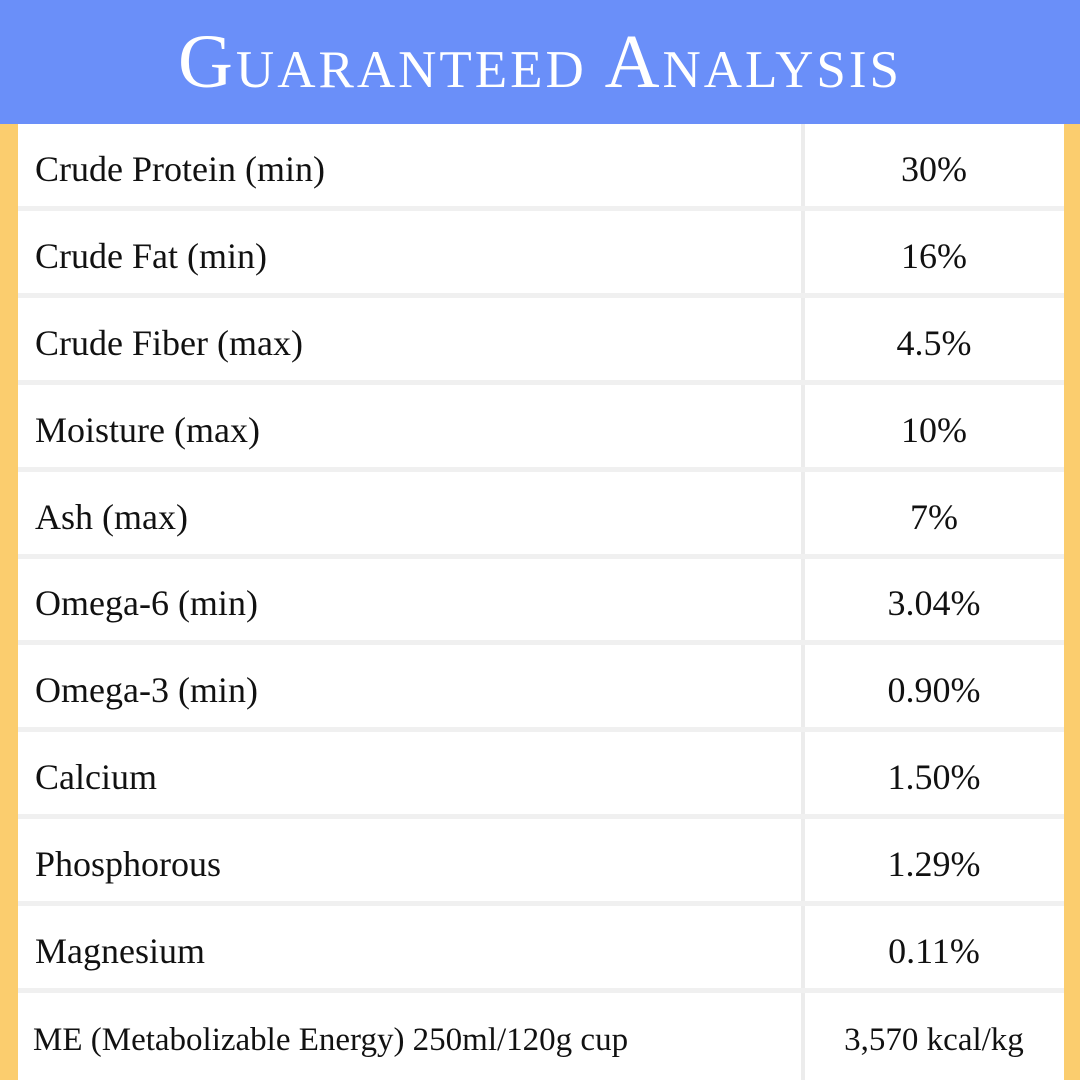 Image resolution: width=1080 pixels, height=1080 pixels. Describe the element at coordinates (169, 342) in the screenshot. I see `nutrient-name: Crude Fiber (max)` at that location.